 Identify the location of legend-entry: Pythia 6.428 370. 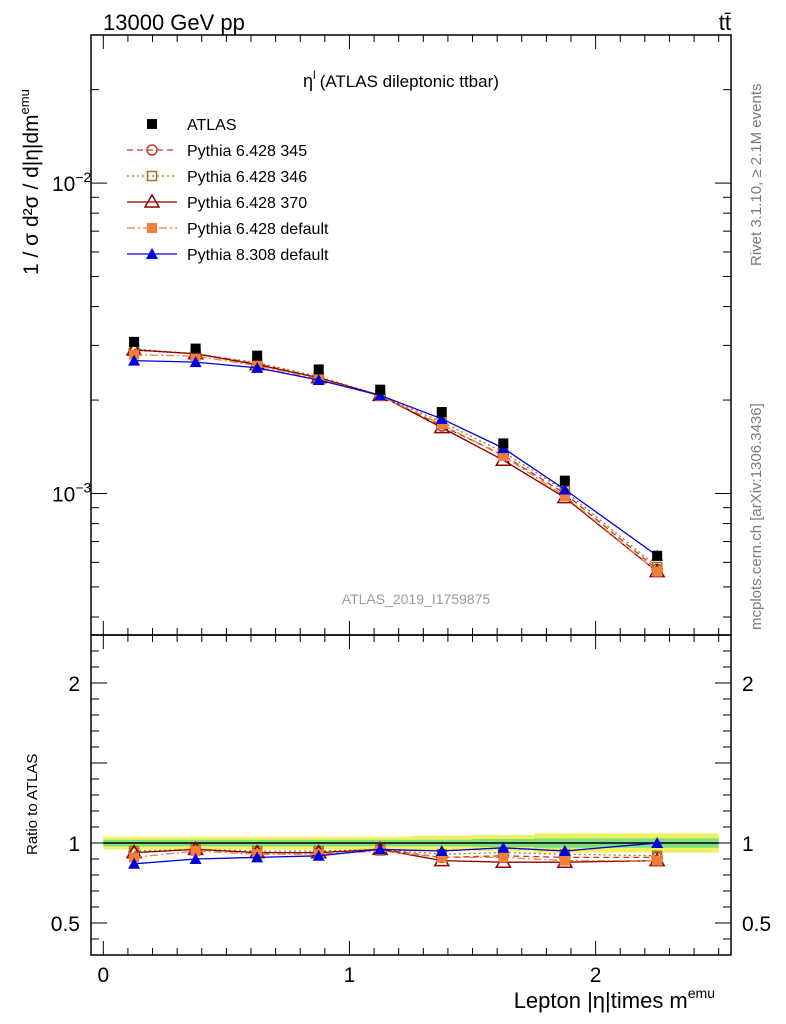
(217, 202).